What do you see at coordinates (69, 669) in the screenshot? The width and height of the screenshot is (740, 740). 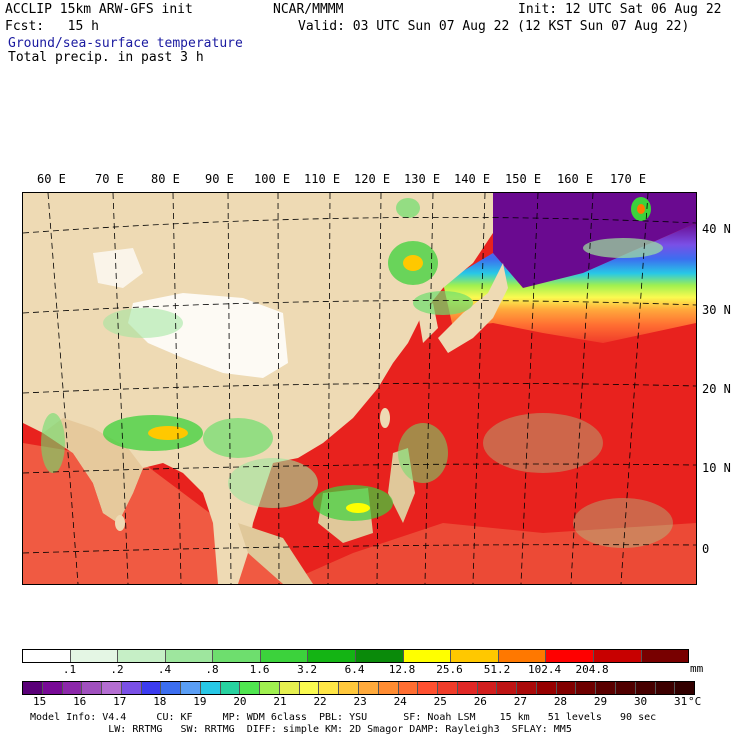 I see `precip-tick-label: .1` at bounding box center [69, 669].